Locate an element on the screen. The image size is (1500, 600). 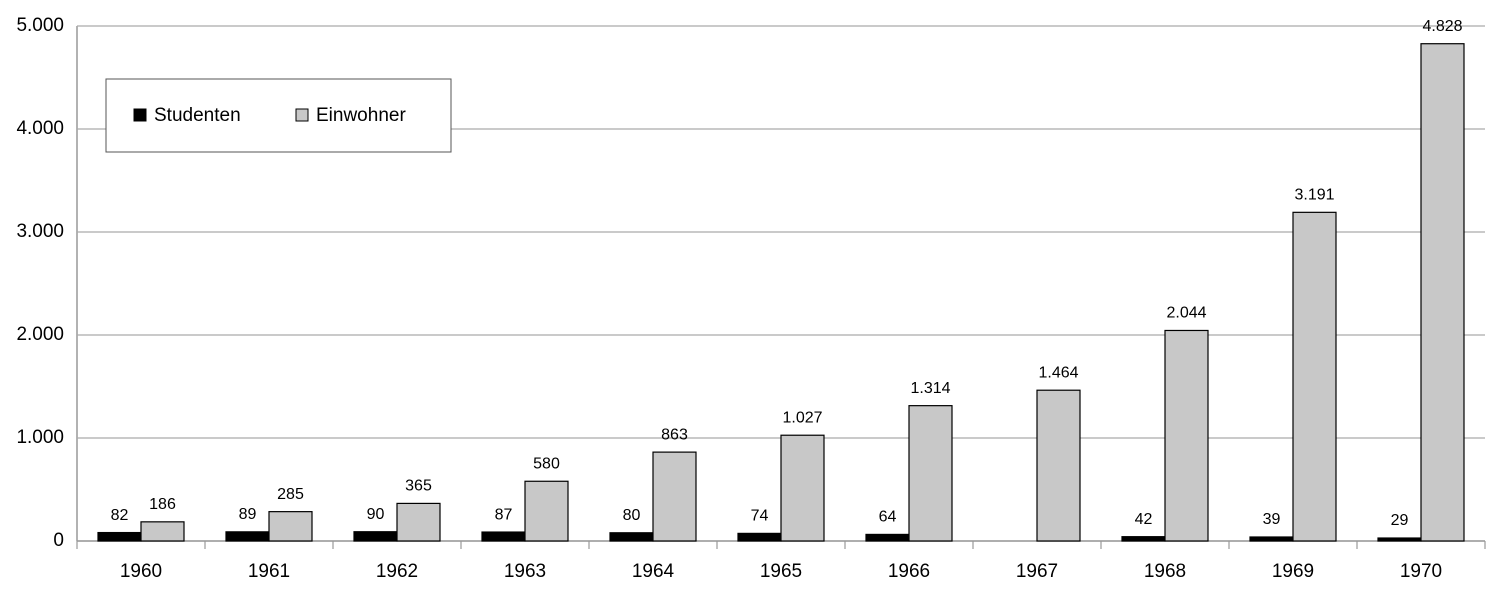
value-label: 80 is located at coordinates (632, 515).